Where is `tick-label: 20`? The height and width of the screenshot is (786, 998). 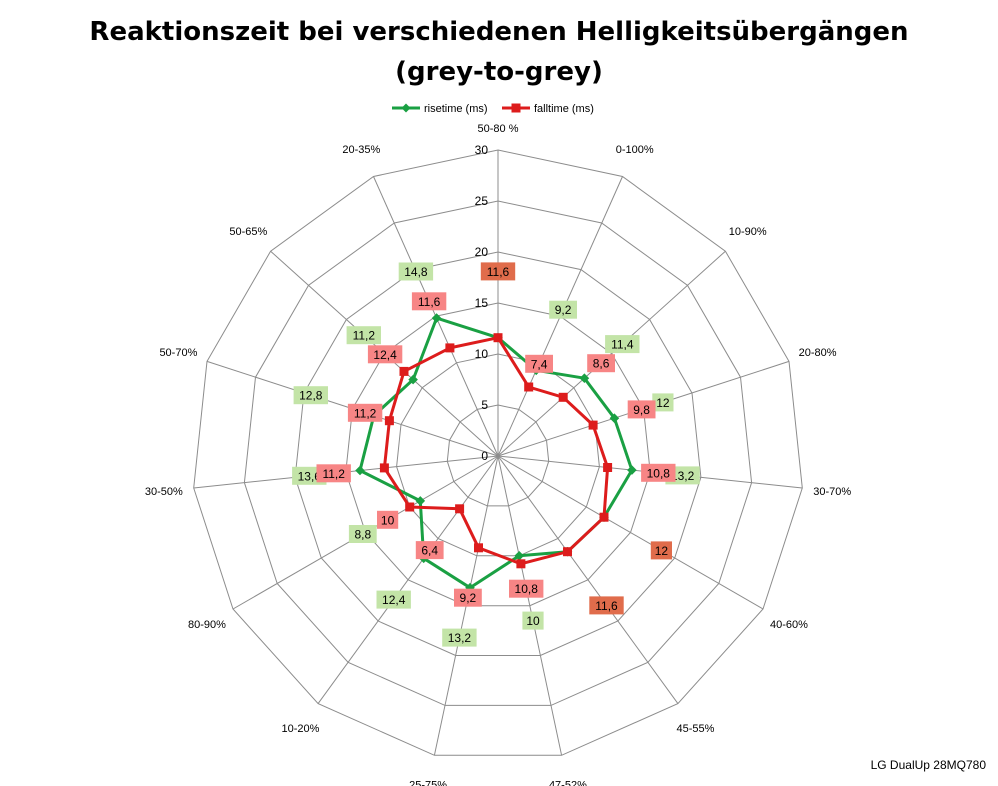
tick-label: 20 is located at coordinates (482, 252).